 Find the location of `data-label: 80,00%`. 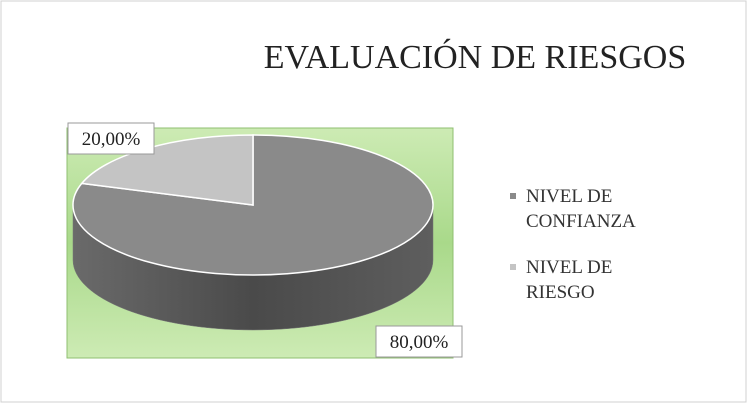

data-label: 80,00% is located at coordinates (419, 342).